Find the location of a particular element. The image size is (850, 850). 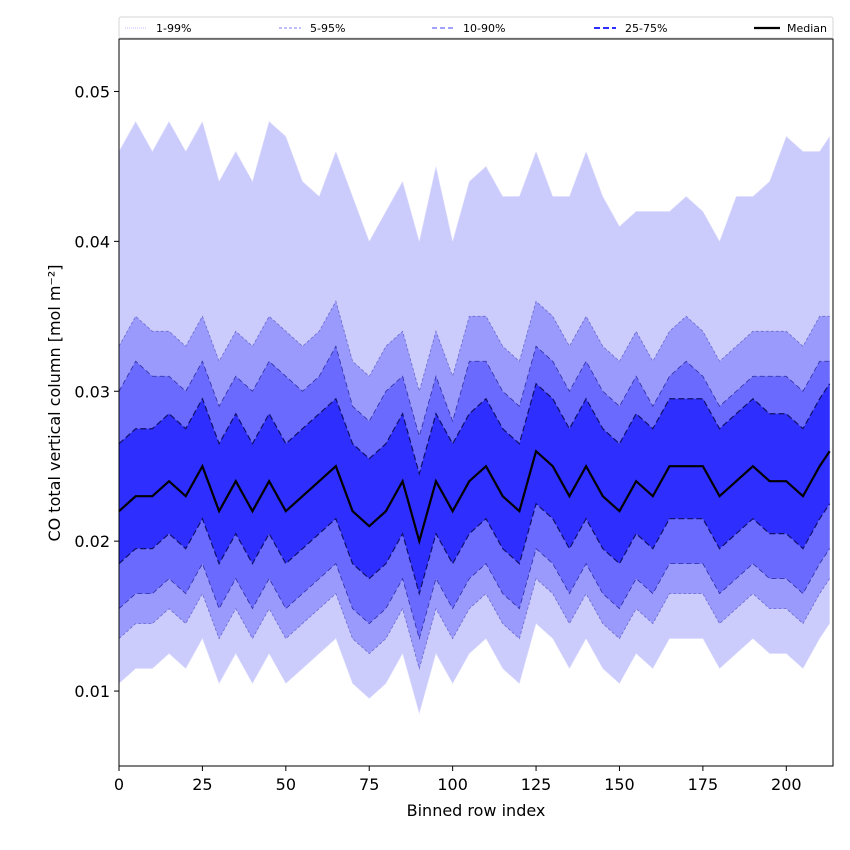

band-upper-line-25-75% is located at coordinates (474, 429).